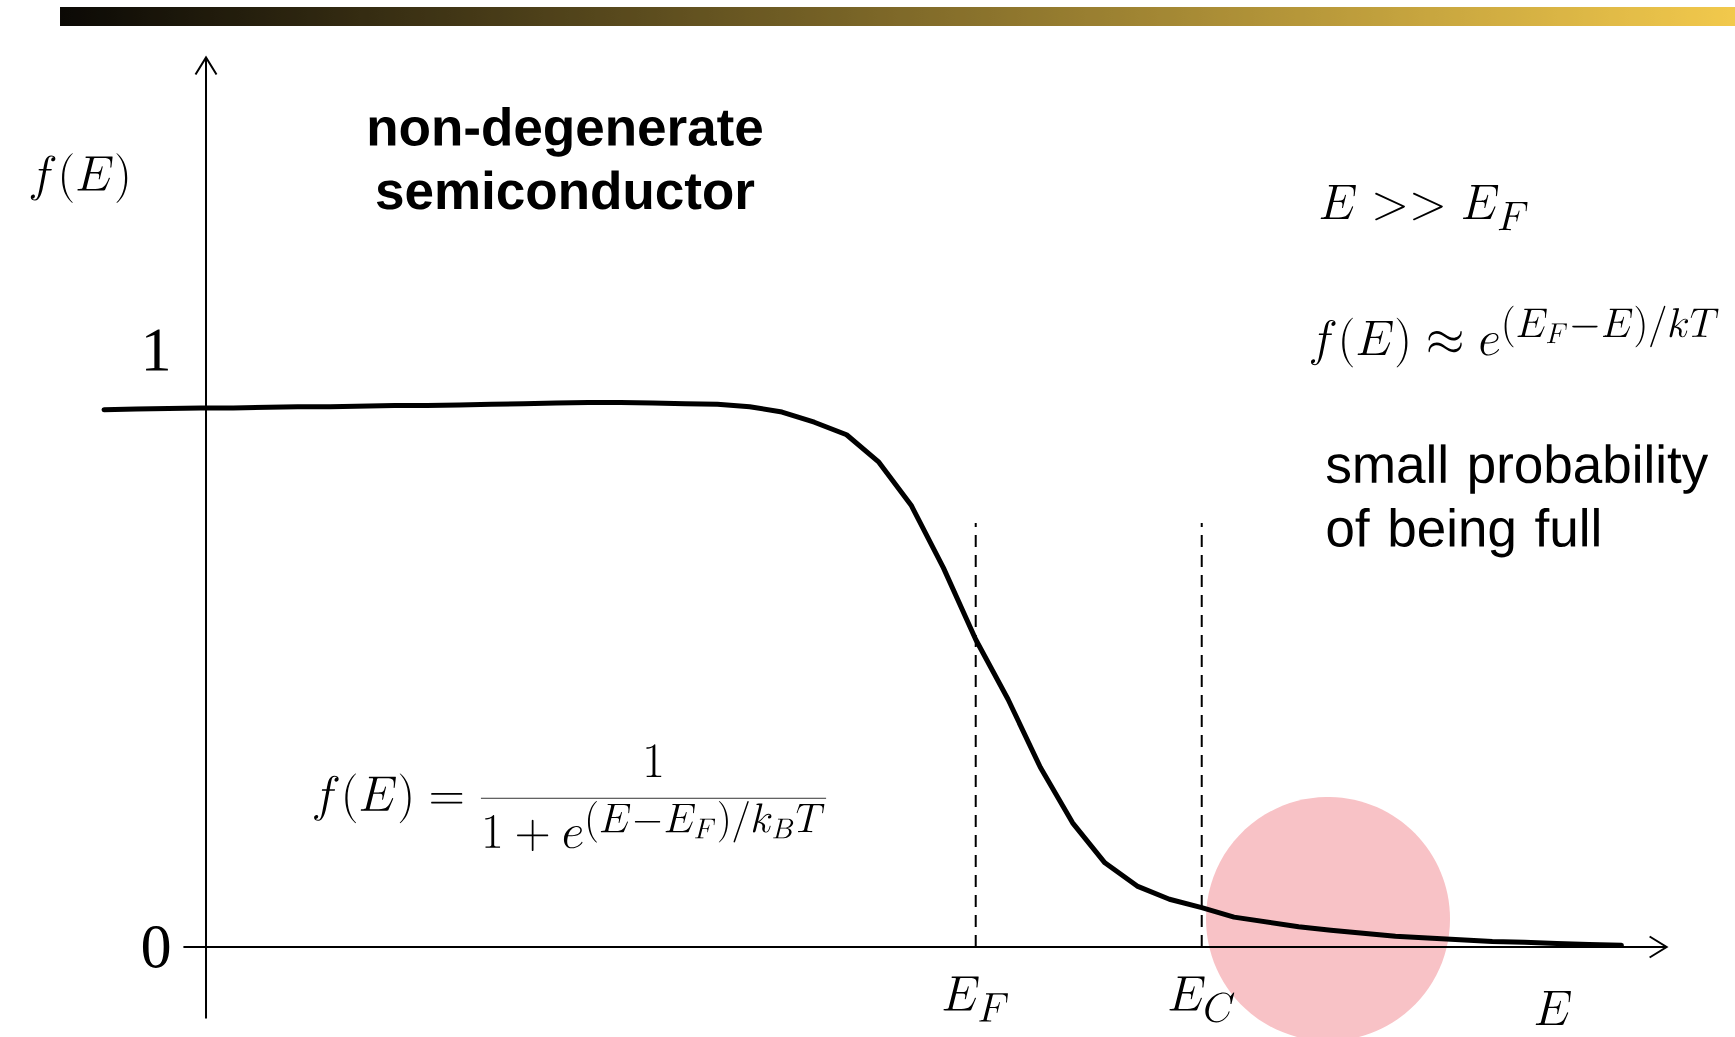  What do you see at coordinates (570, 798) in the screenshot?
I see `annotation: $f(E)=\frac{1}{1+e^{(E-E_F)/k_BT}}$` at bounding box center [570, 798].